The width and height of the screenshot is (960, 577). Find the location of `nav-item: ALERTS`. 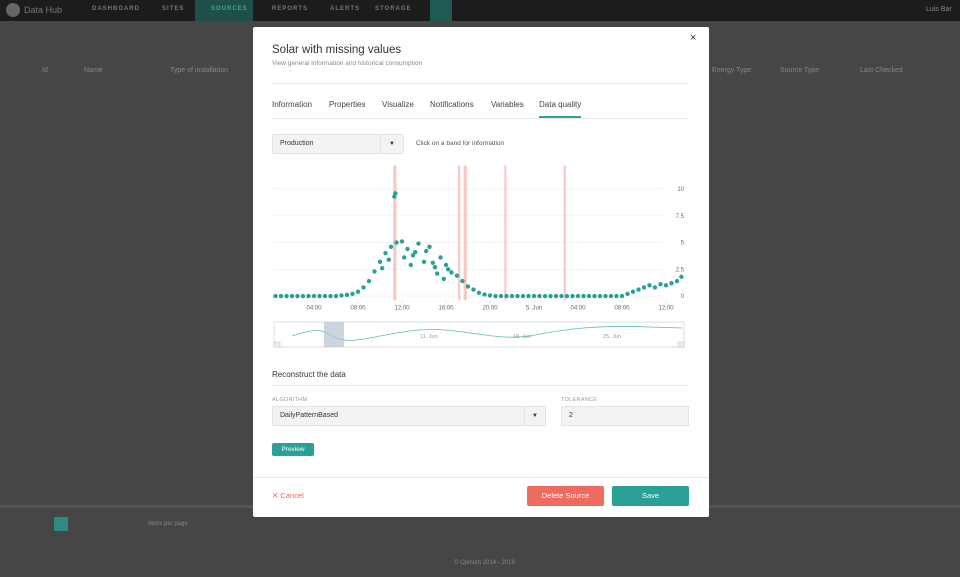

nav-item: ALERTS is located at coordinates (345, 9).